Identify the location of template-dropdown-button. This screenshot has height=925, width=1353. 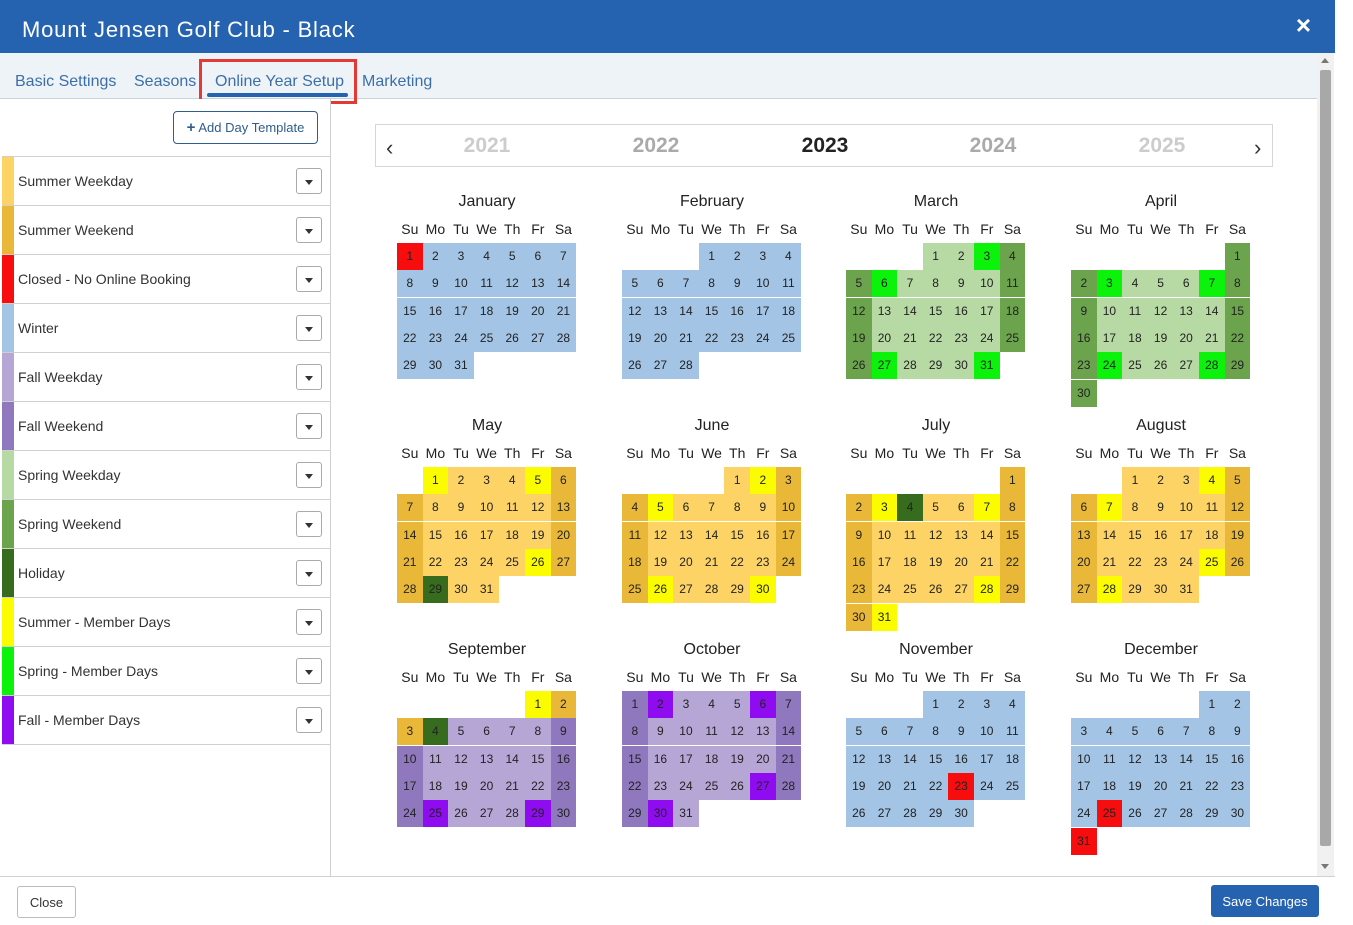
(309, 181).